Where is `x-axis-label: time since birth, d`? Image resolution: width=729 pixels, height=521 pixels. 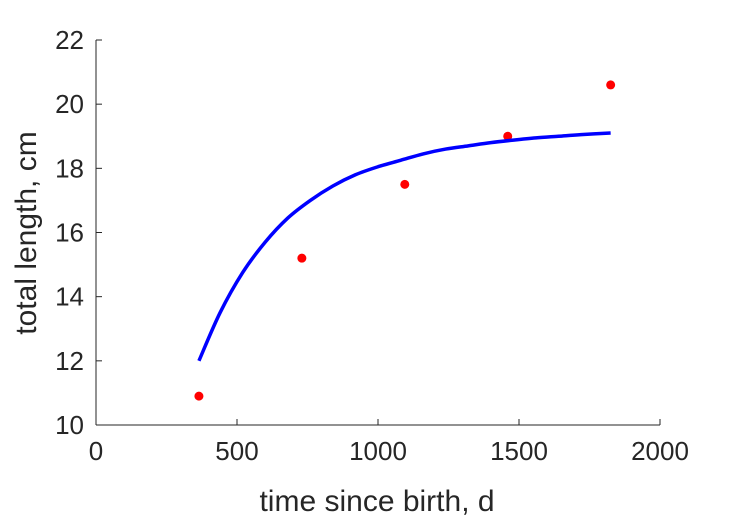
x-axis-label: time since birth, d is located at coordinates (376, 501).